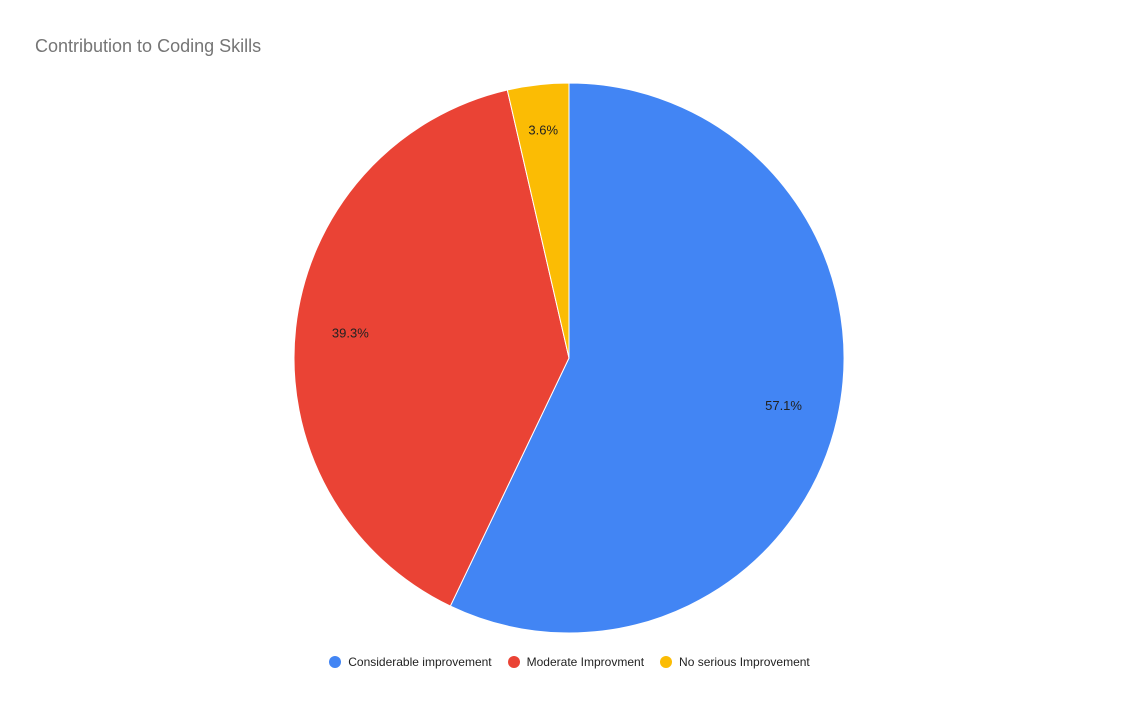  I want to click on legend-label: Considerable improvement, so click(420, 662).